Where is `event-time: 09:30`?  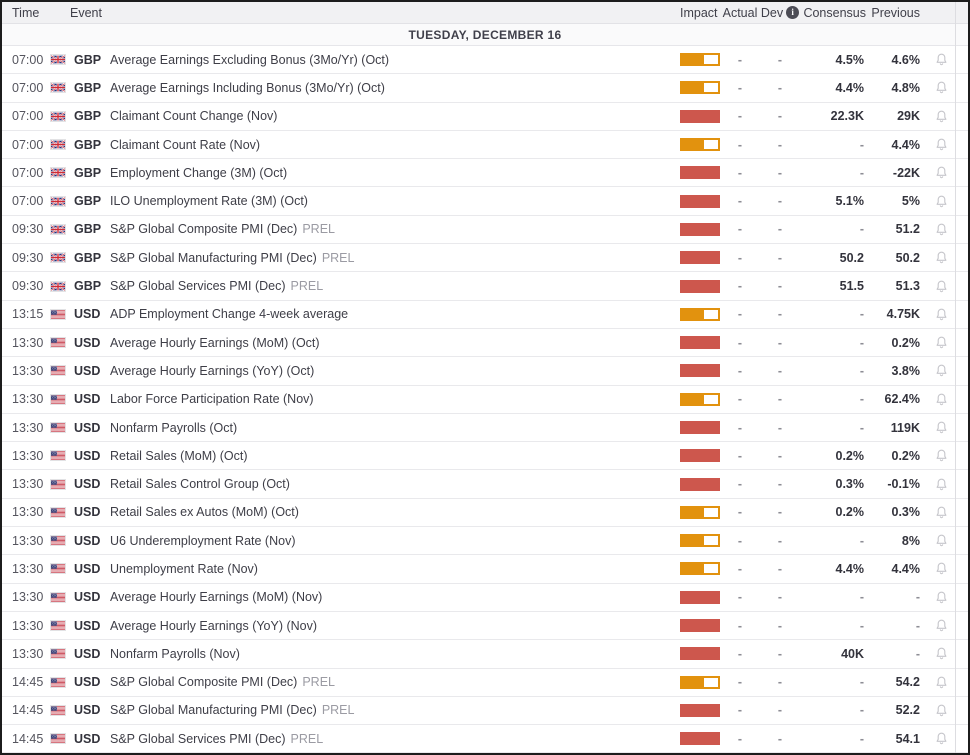 event-time: 09:30 is located at coordinates (28, 257).